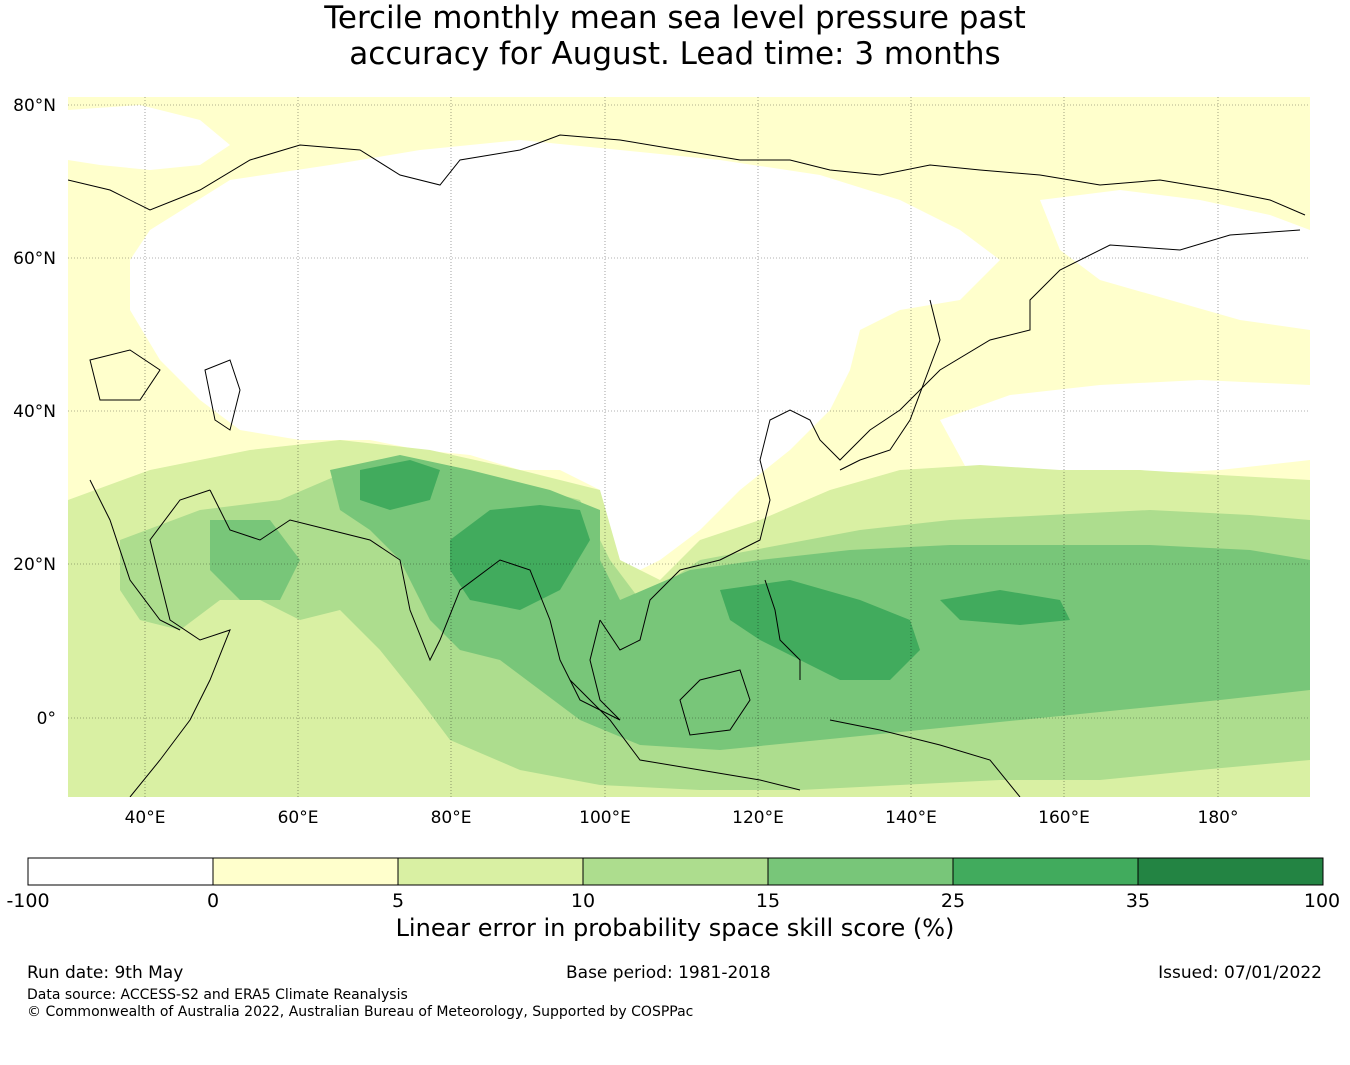  I want to click on colorbar: -100 0 5 10 15 25 35 100, so click(673, 884).